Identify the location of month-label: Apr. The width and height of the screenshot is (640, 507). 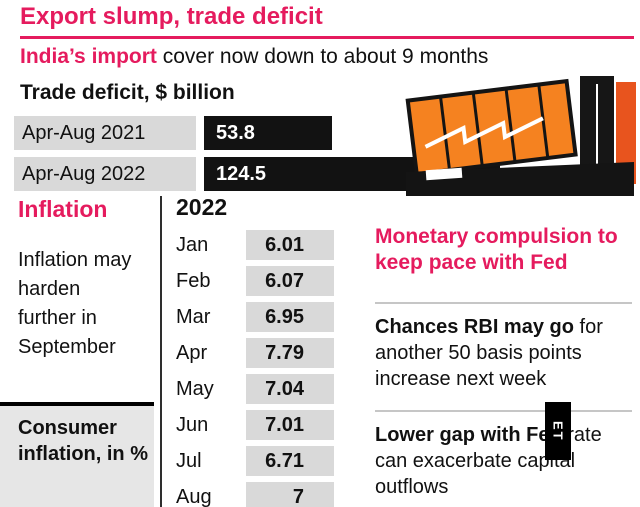
(192, 352).